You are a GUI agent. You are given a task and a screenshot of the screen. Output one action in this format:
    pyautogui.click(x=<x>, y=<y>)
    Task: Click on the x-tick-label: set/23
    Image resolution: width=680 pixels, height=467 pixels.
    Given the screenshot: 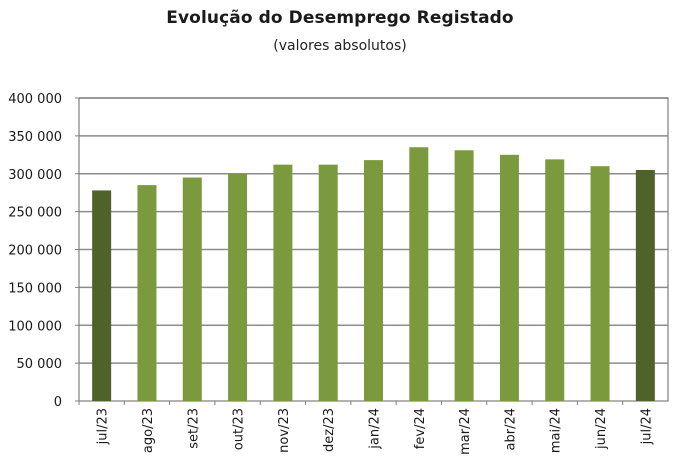 What is the action you would take?
    pyautogui.click(x=193, y=428)
    